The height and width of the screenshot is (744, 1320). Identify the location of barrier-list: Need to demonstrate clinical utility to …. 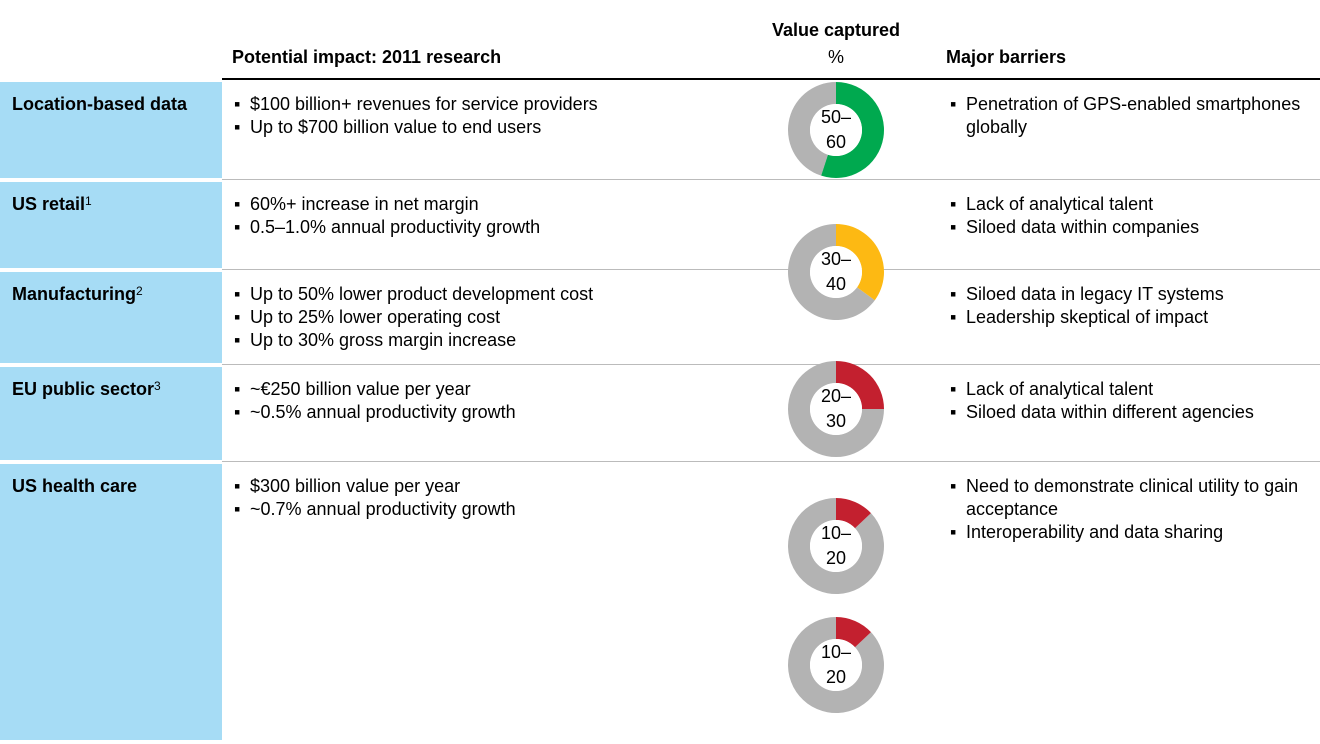
(1133, 509).